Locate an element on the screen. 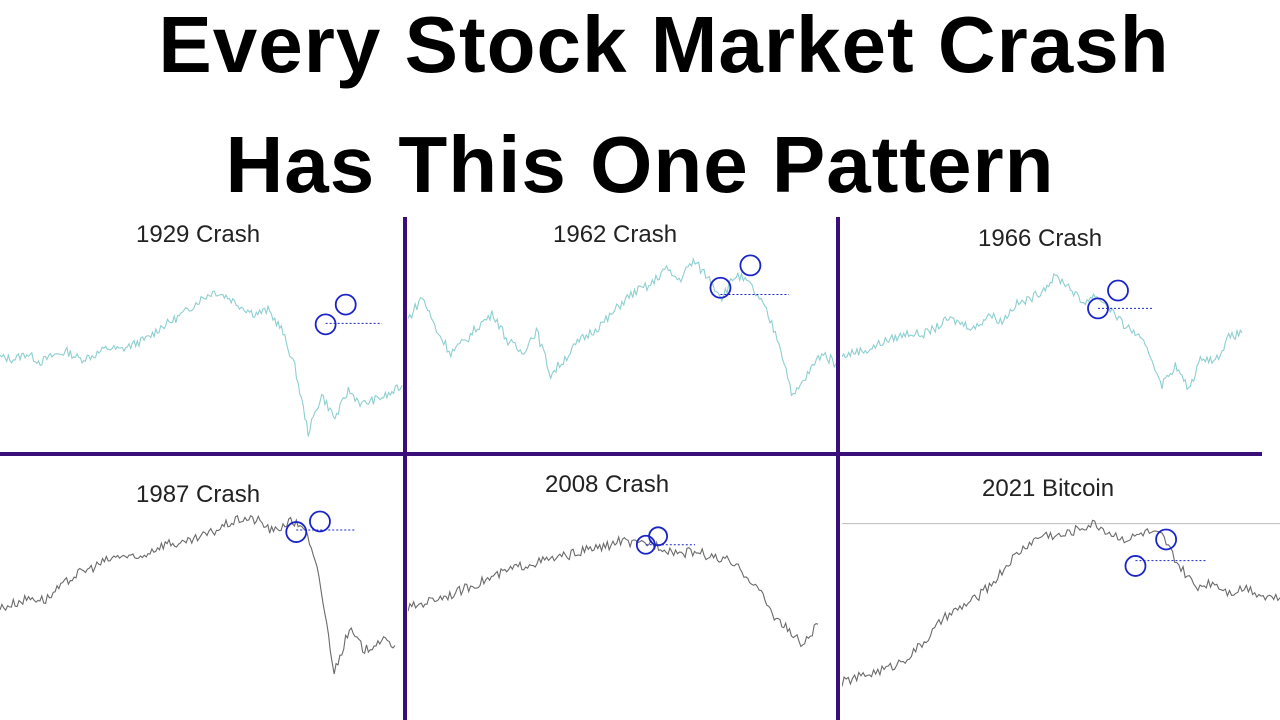 The width and height of the screenshot is (1280, 720). headline-line-2: Has This One Pattern is located at coordinates (640, 164).